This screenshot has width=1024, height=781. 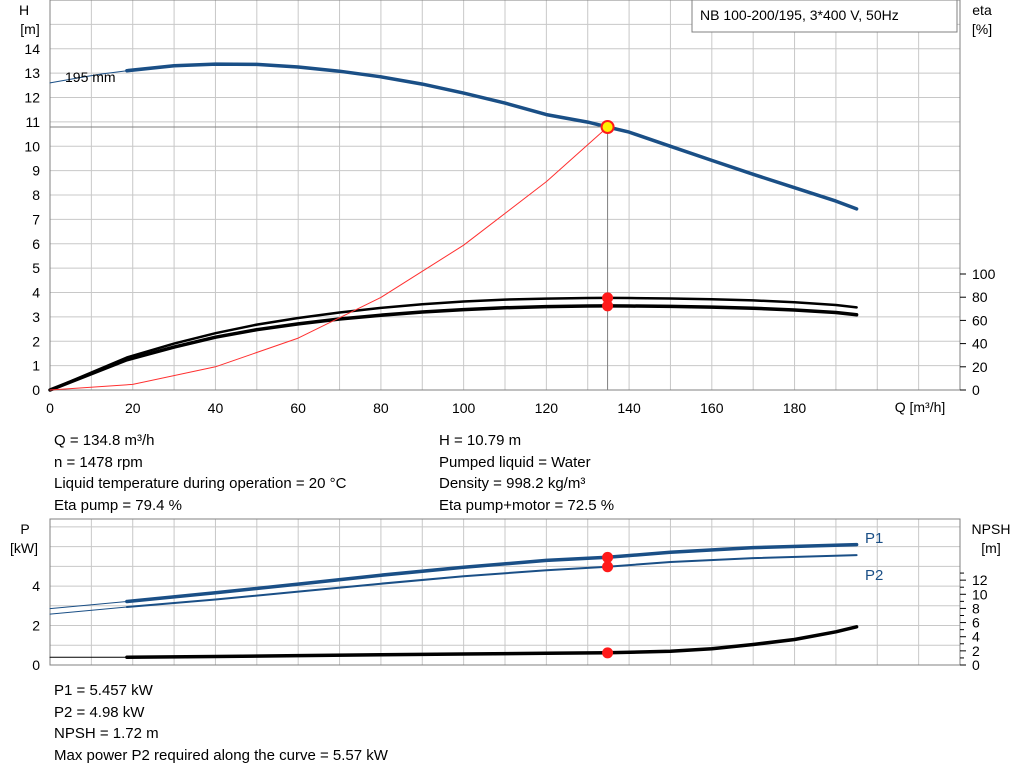 What do you see at coordinates (118, 505) in the screenshot?
I see `eta-pump-value: Eta pump = 79.4 %` at bounding box center [118, 505].